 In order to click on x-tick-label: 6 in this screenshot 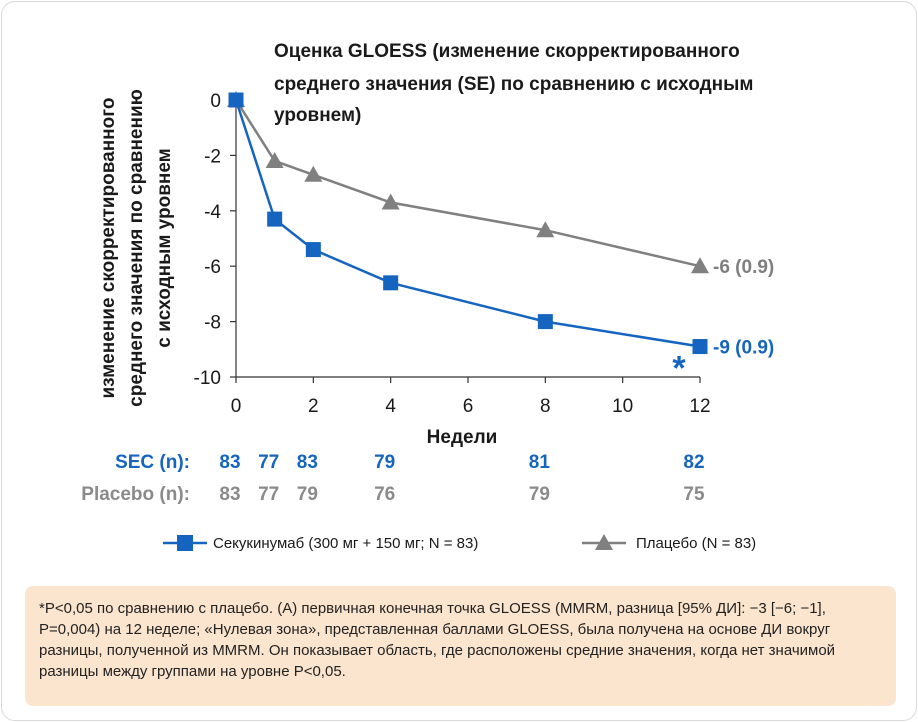, I will do `click(468, 406)`.